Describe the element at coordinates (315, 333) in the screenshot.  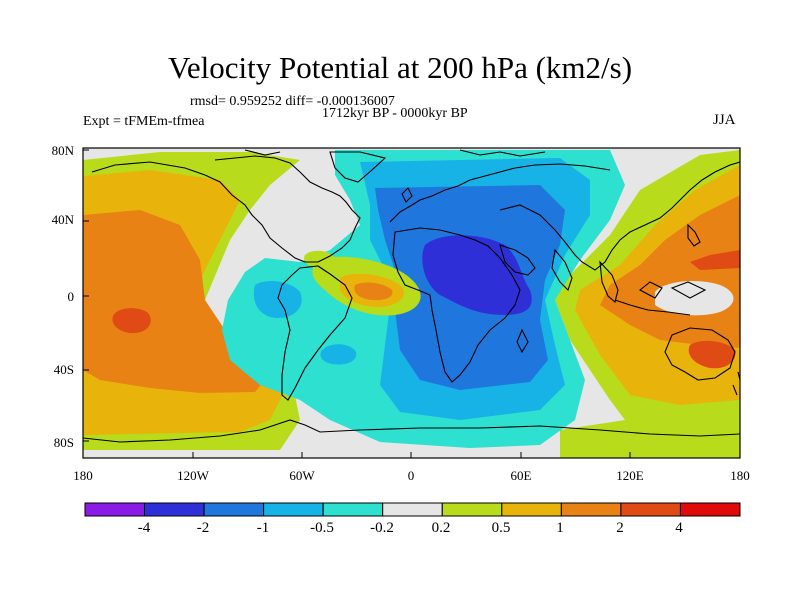
I see `coast-south-america` at that location.